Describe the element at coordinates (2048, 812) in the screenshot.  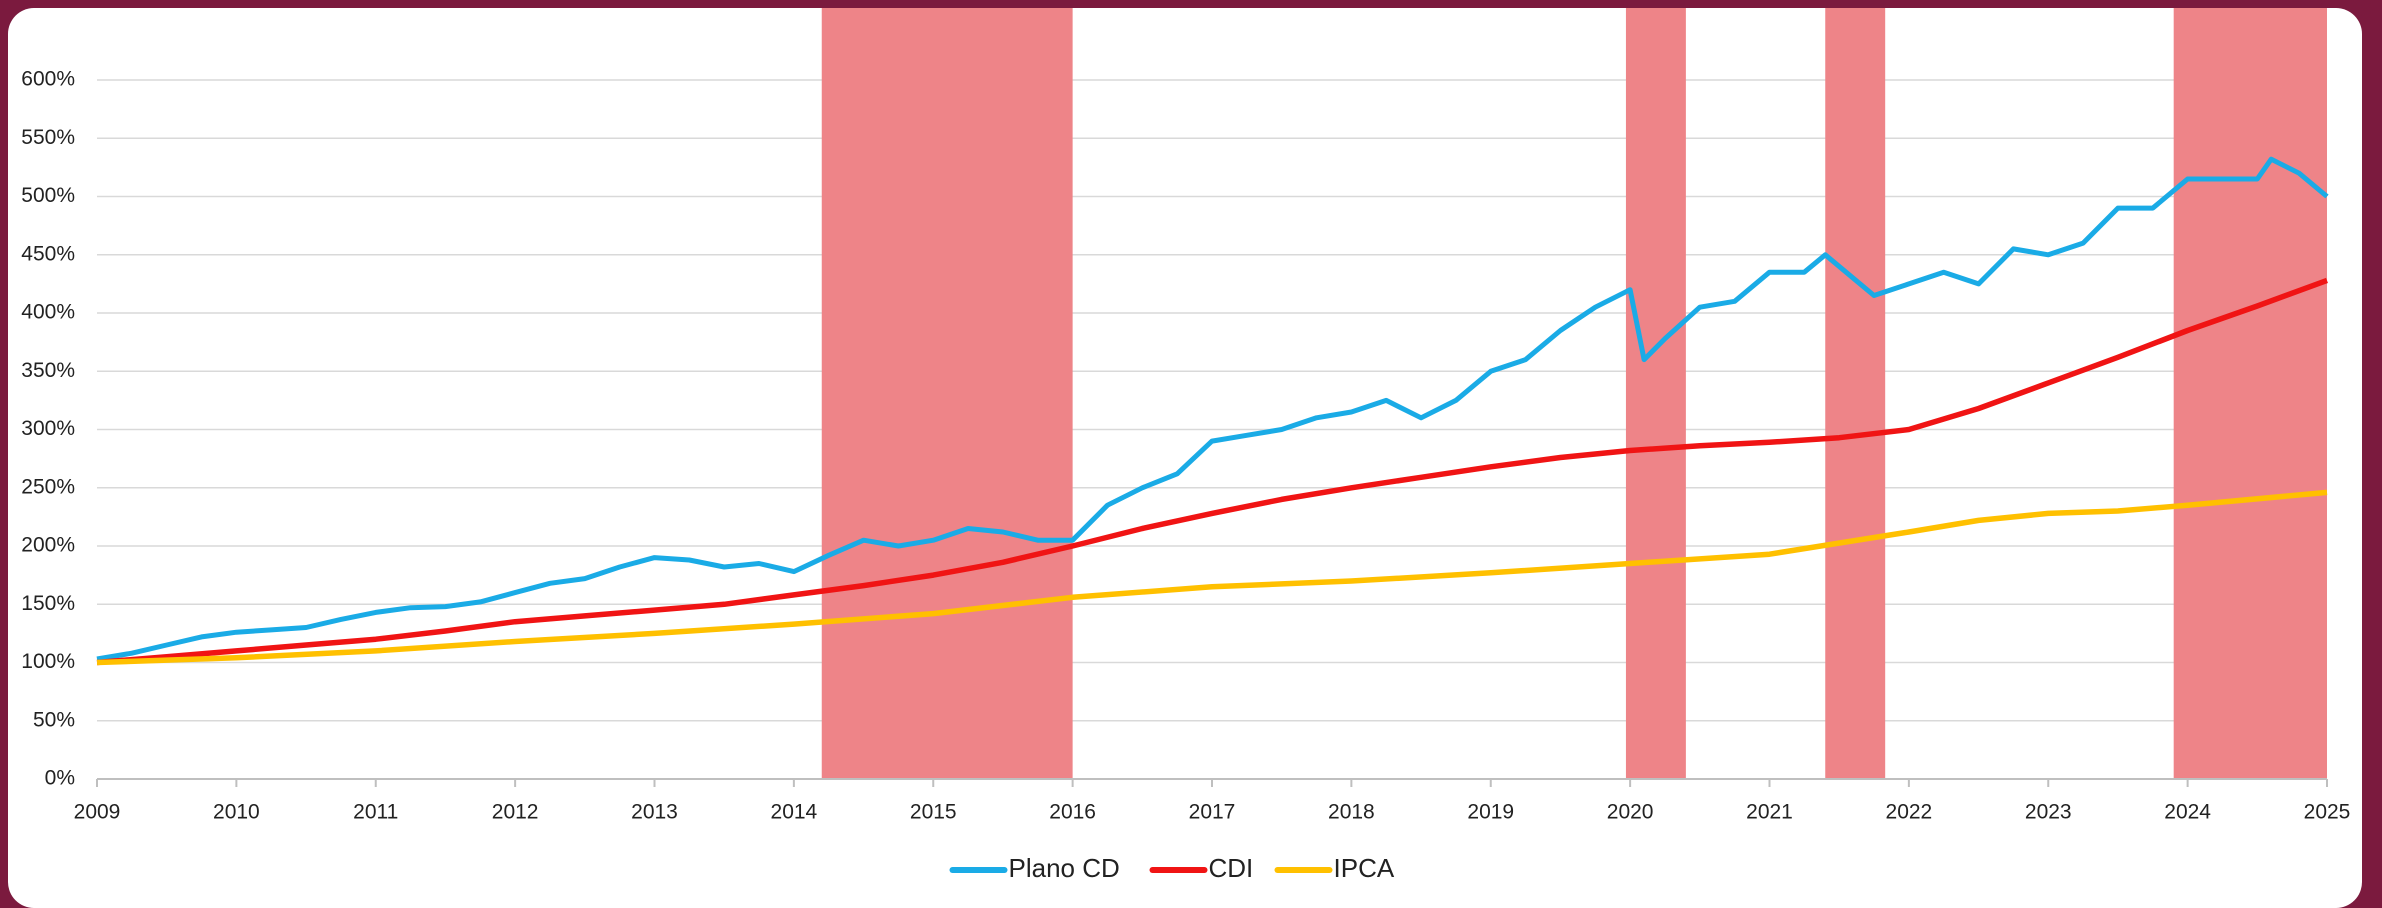
I see `x-tick-label: 2023` at that location.